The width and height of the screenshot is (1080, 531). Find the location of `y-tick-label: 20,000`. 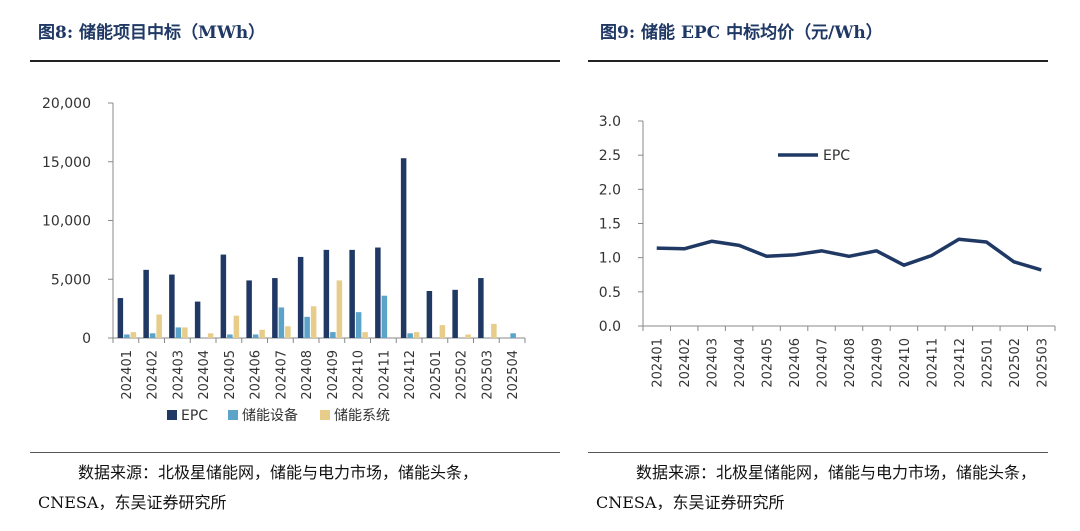

y-tick-label: 20,000 is located at coordinates (66, 104).